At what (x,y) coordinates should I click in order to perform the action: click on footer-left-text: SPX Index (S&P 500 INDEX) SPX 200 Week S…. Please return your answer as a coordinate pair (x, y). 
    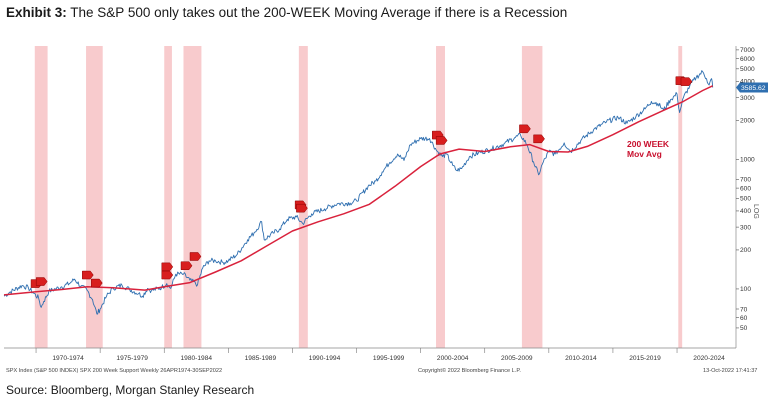
    Looking at the image, I should click on (114, 371).